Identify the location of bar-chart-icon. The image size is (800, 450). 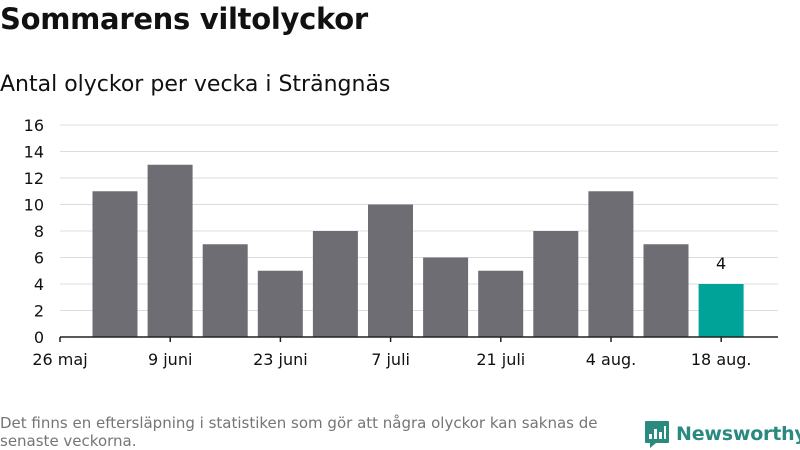
(657, 434).